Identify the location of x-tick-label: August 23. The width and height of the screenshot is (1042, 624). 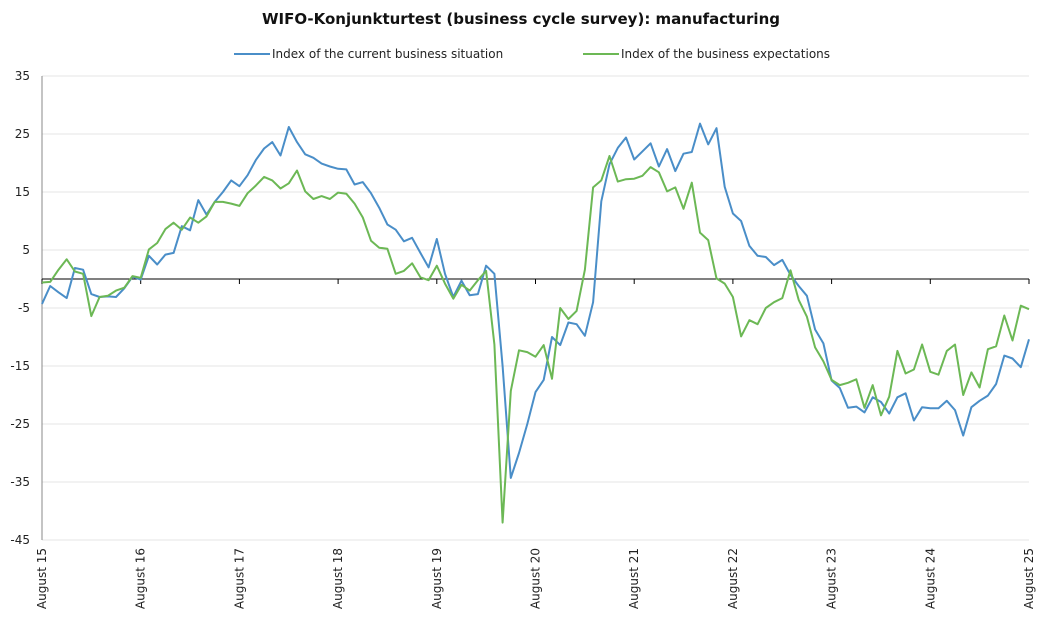
(832, 578).